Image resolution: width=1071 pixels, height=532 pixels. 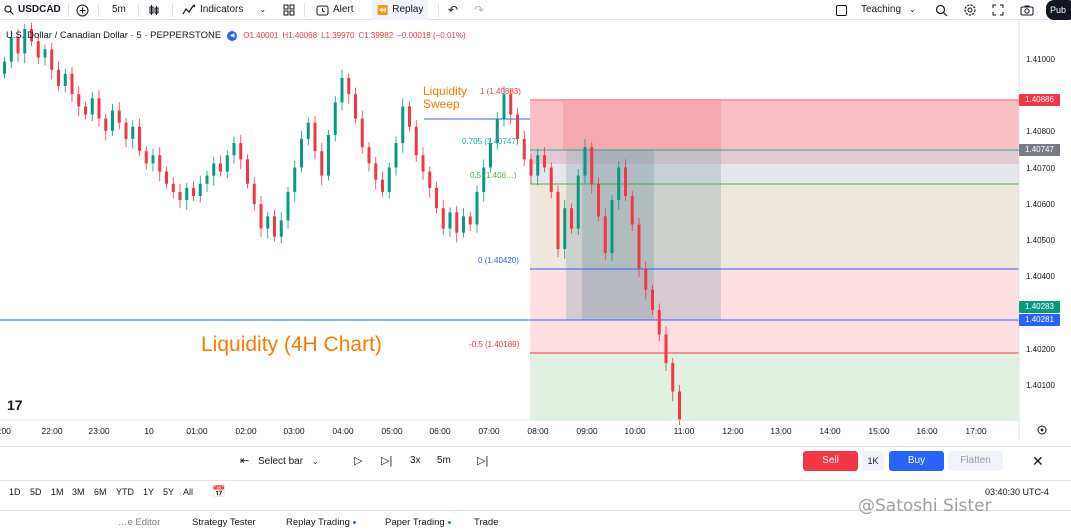 What do you see at coordinates (197, 431) in the screenshot?
I see `time-tick: 01:00` at bounding box center [197, 431].